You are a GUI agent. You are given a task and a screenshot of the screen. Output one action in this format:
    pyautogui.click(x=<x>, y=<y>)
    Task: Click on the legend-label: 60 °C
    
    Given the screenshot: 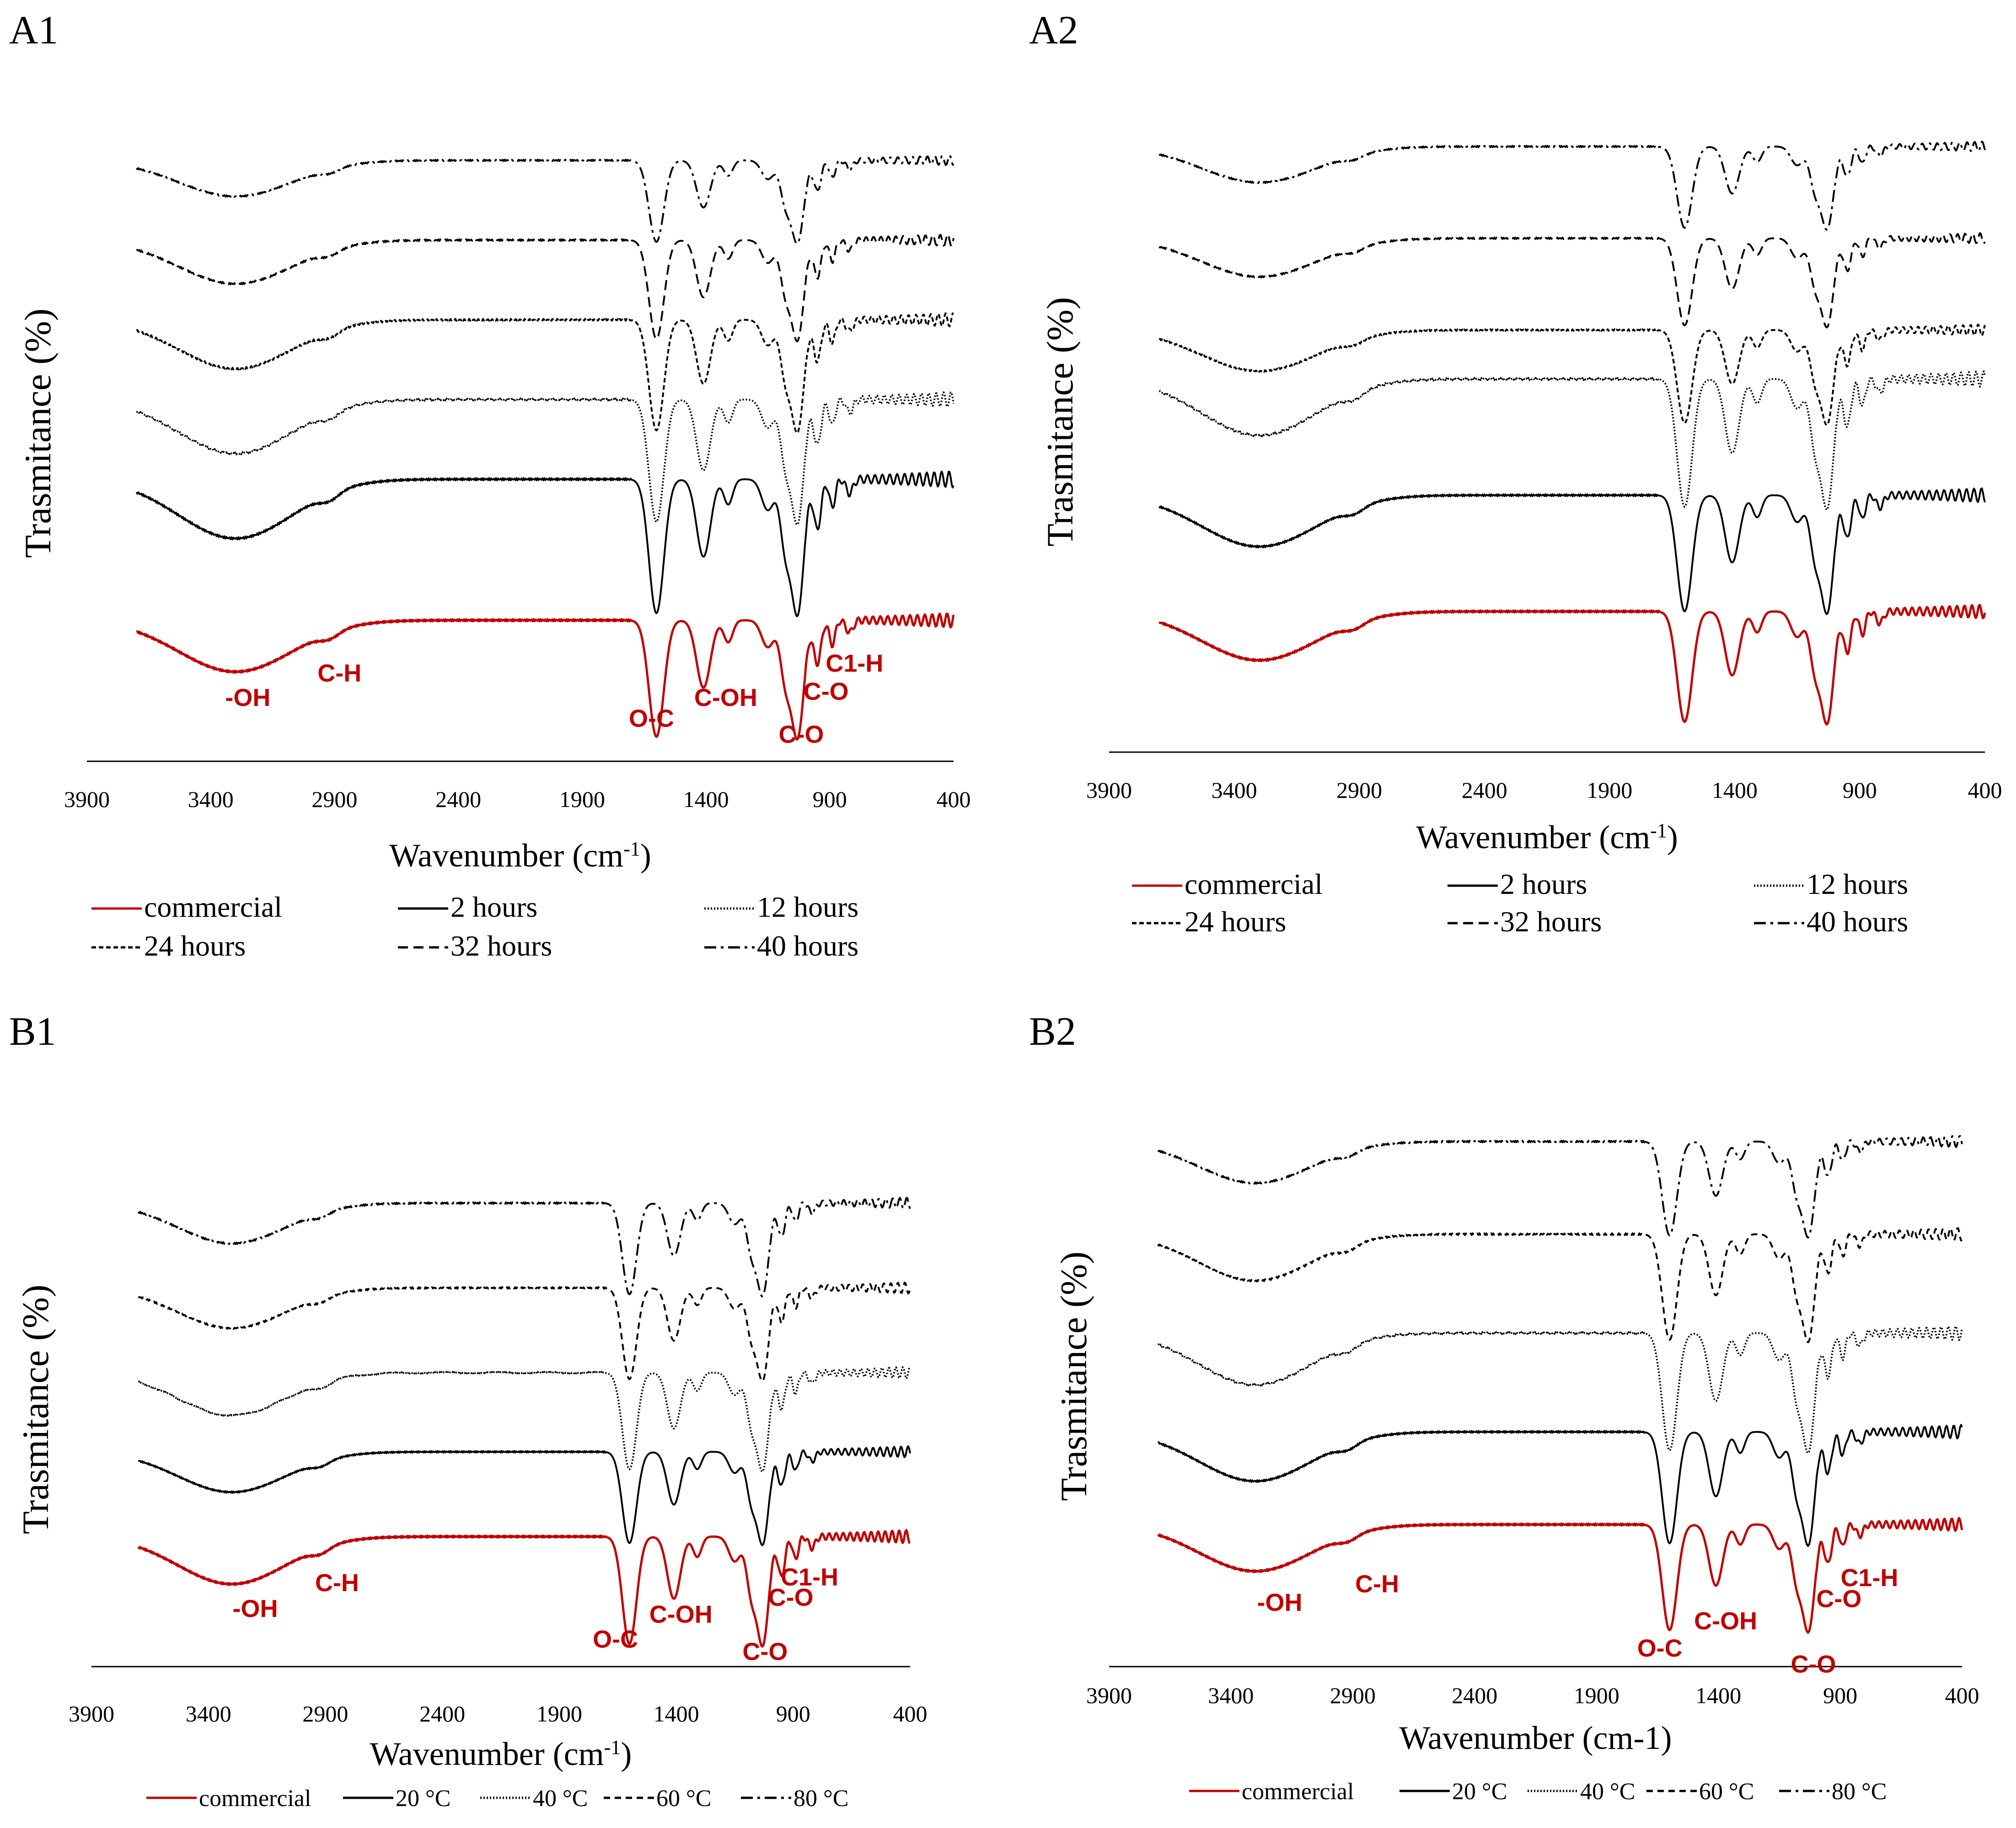 What is the action you would take?
    pyautogui.click(x=683, y=1798)
    